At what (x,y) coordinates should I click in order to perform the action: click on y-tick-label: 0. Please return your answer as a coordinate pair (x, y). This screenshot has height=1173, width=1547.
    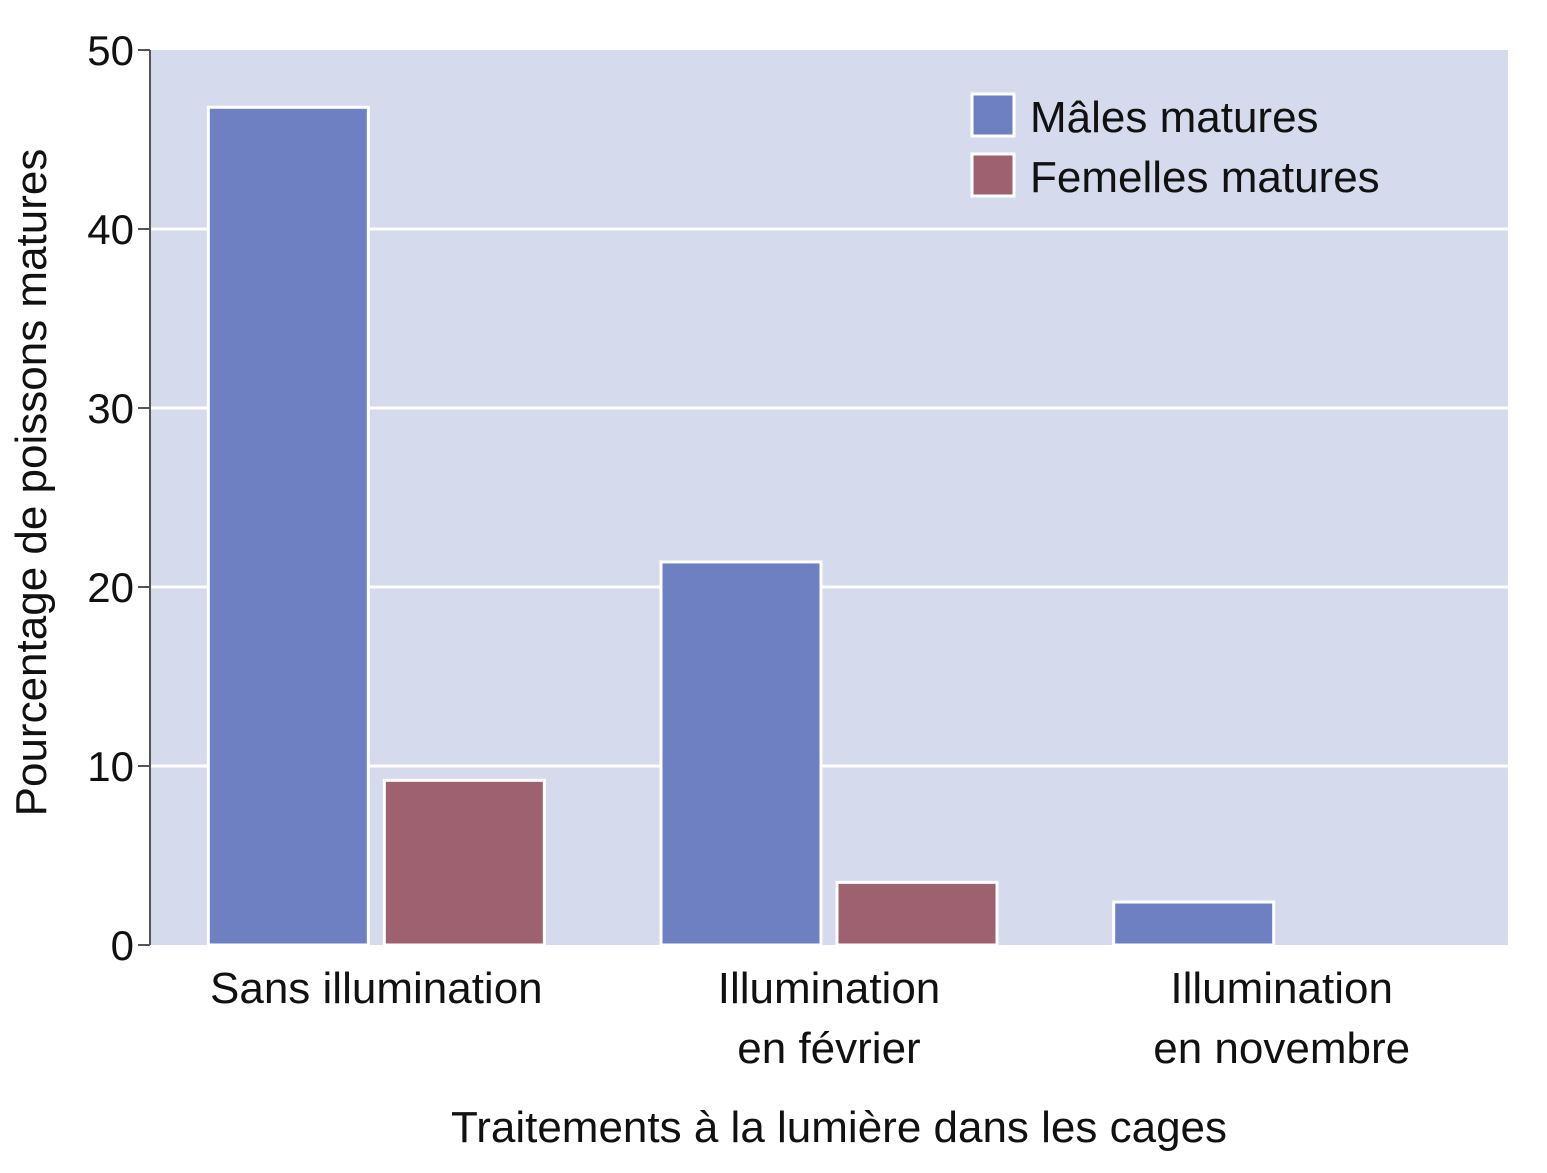
    Looking at the image, I should click on (122, 945).